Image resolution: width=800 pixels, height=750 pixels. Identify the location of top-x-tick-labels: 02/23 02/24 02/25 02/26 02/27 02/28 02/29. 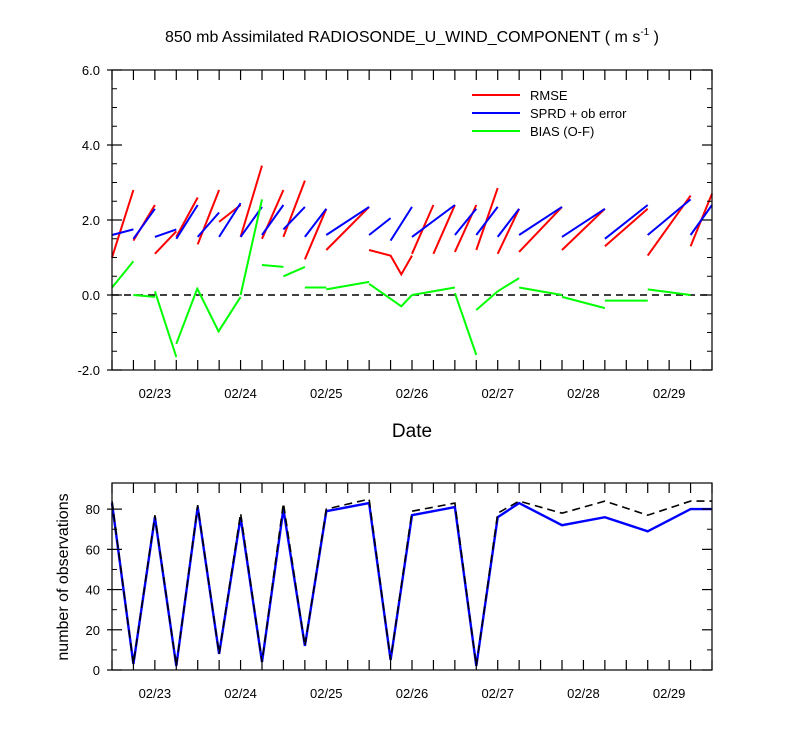
(412, 393).